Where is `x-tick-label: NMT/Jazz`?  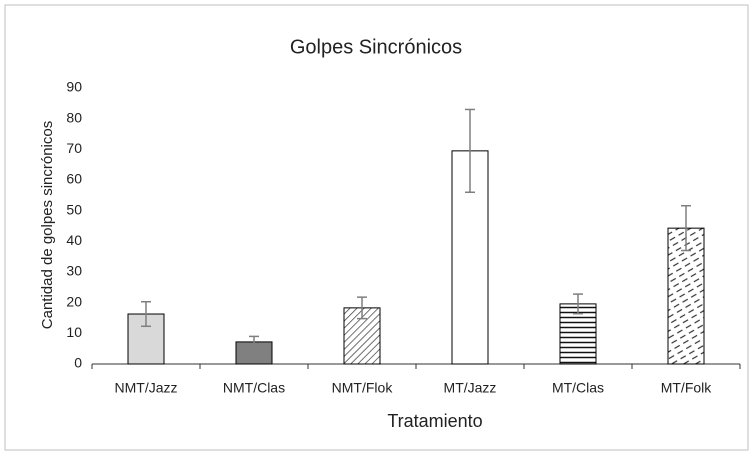
x-tick-label: NMT/Jazz is located at coordinates (146, 388).